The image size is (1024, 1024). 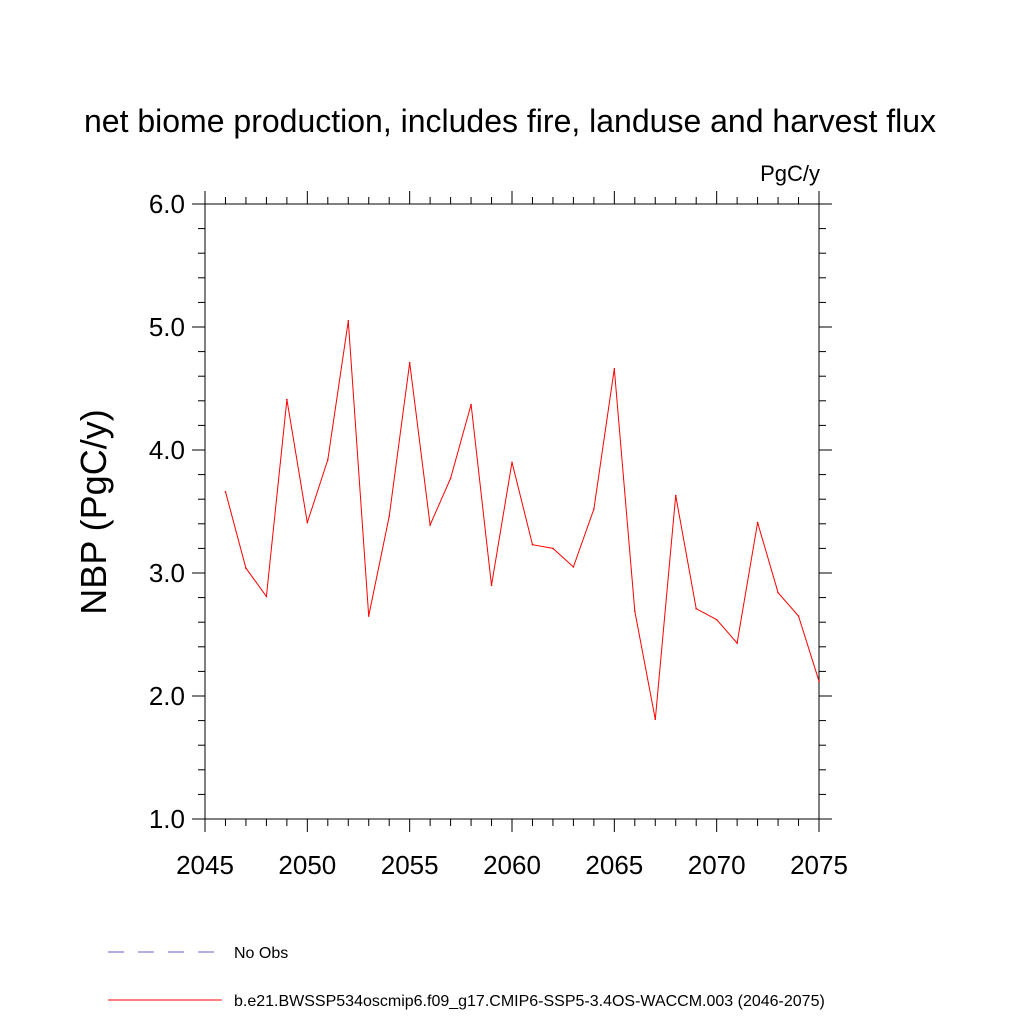 I want to click on y-tick-label: 2.0, so click(x=167, y=696).